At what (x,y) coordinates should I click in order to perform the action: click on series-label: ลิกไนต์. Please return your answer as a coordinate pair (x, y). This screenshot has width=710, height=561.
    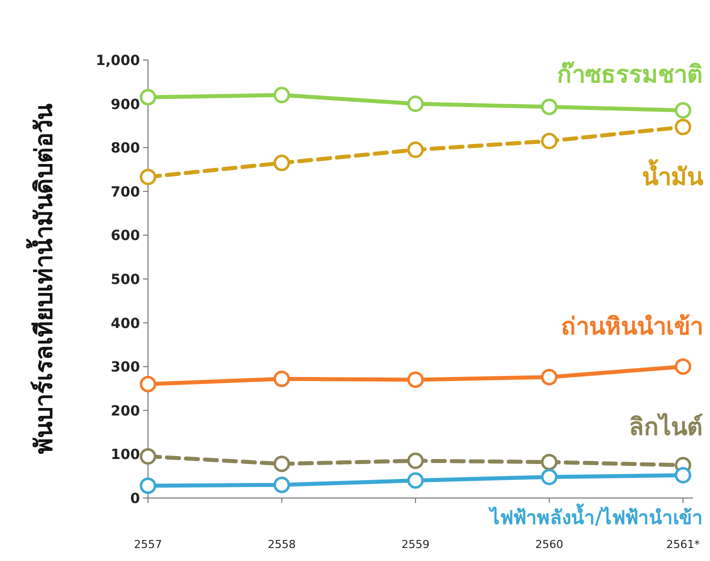
    Looking at the image, I should click on (666, 427).